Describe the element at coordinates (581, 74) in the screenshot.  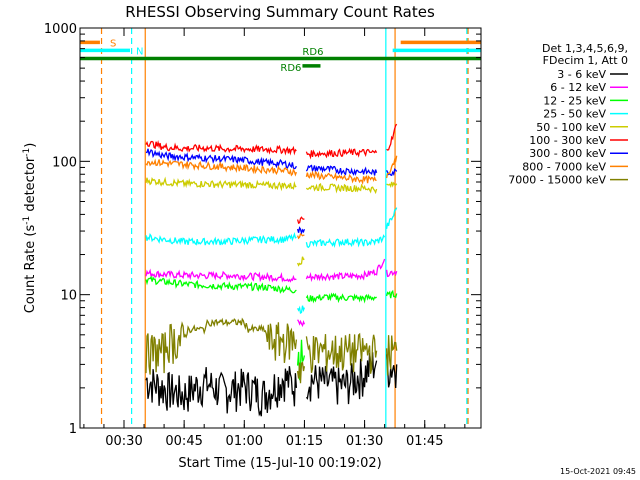
I see `legend-entry-0: 3 - 6 keV` at that location.